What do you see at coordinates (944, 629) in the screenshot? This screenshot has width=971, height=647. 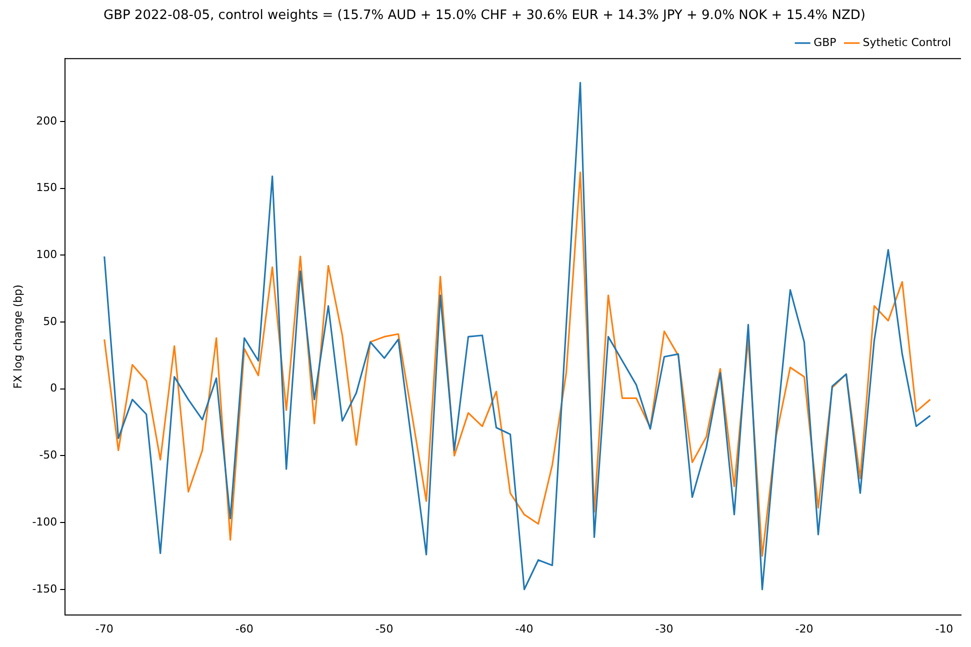 I see `x-tick-label: -10` at bounding box center [944, 629].